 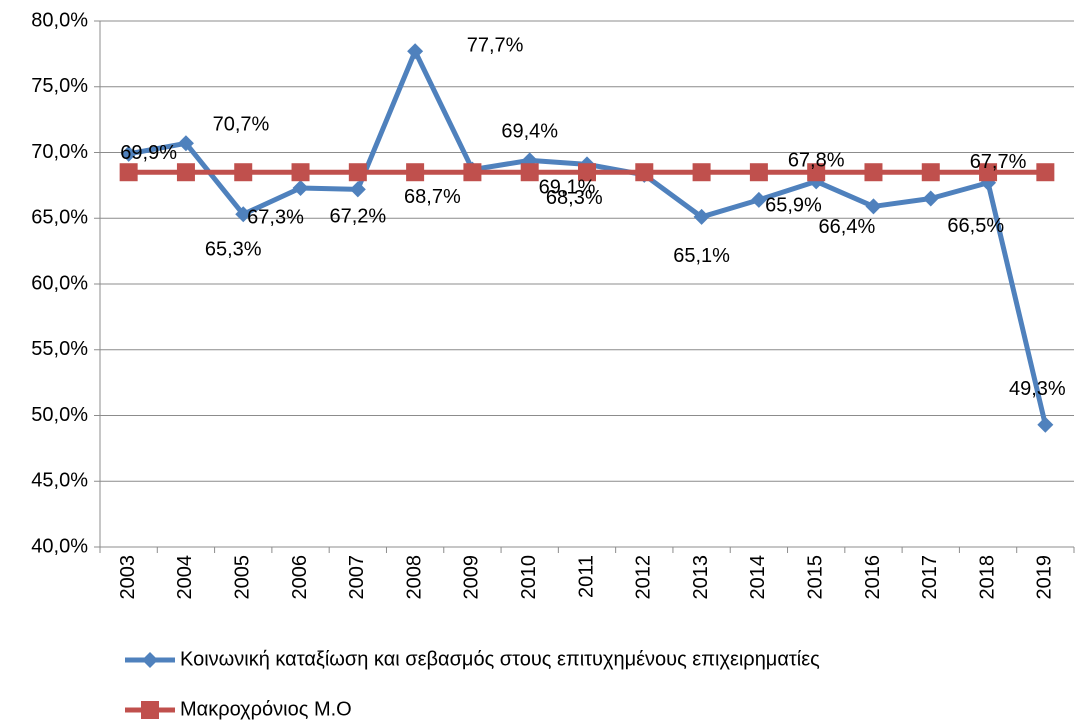 What do you see at coordinates (529, 577) in the screenshot?
I see `x-tick-label: 2010` at bounding box center [529, 577].